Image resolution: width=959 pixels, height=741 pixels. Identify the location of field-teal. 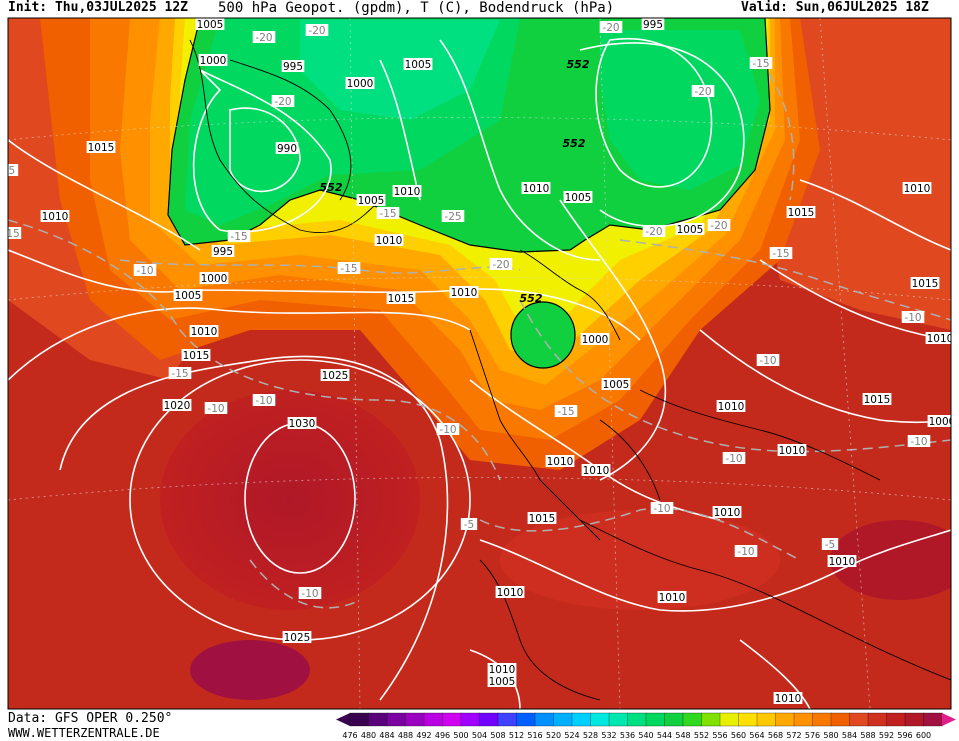
(400, 70).